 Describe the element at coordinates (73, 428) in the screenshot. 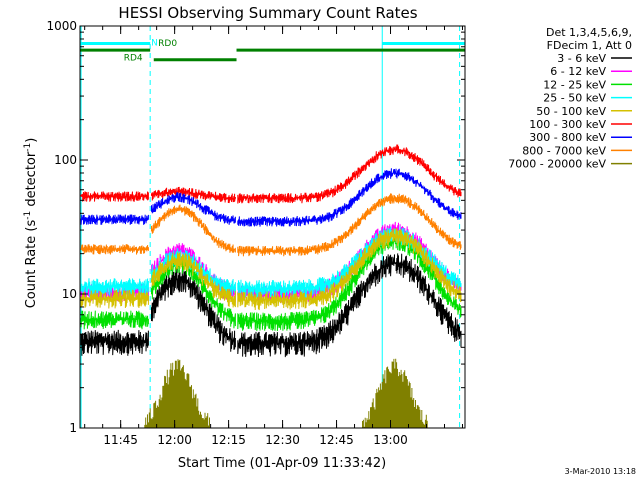

I see `y-tick-label-1: 1` at that location.